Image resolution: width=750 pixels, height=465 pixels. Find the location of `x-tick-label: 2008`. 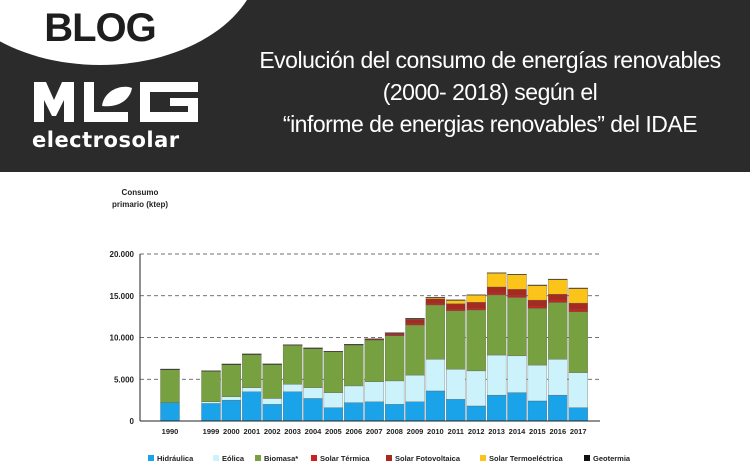

x-tick-label: 2008 is located at coordinates (394, 431).